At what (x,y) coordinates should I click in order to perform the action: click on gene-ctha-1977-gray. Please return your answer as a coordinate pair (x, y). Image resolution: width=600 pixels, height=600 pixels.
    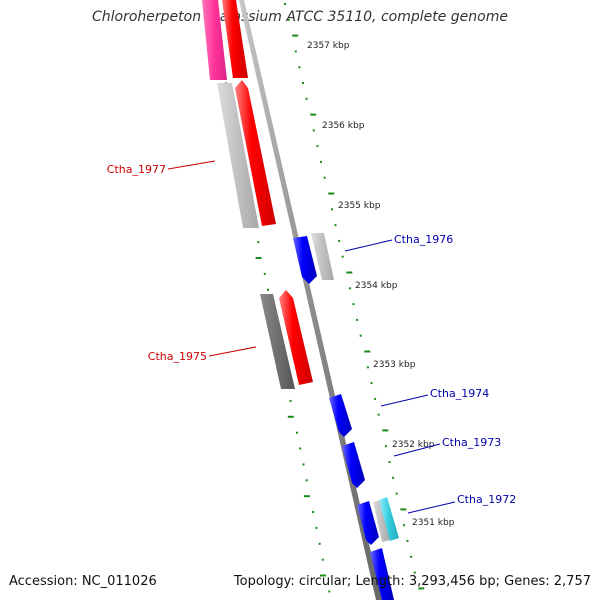
    Looking at the image, I should click on (238, 155).